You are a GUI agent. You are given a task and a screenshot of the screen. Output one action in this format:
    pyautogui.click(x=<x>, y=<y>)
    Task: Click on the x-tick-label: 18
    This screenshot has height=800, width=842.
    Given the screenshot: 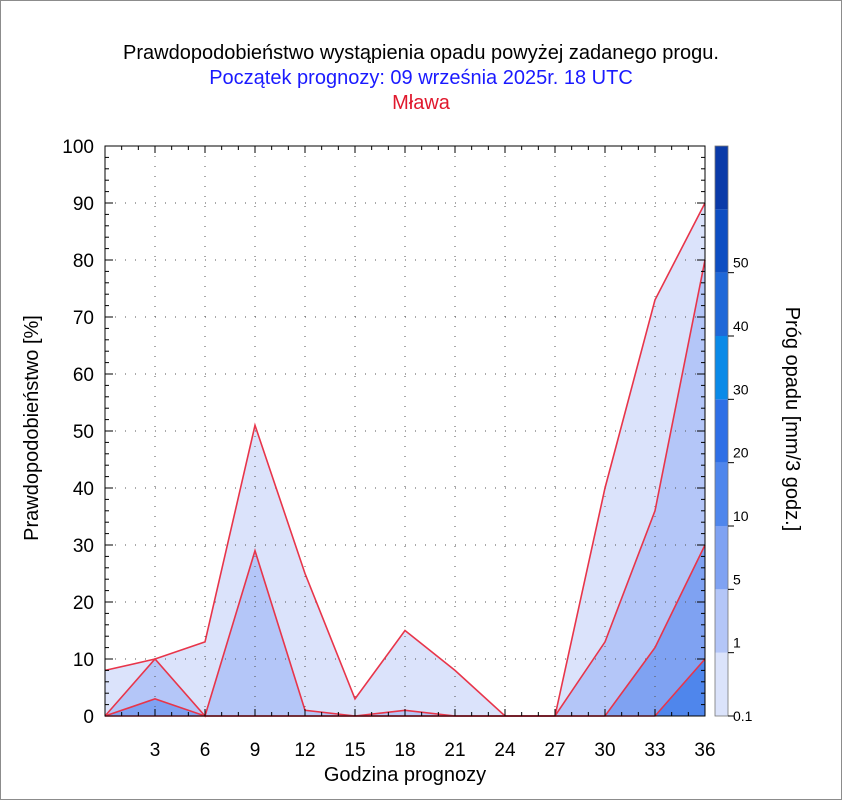 What is the action you would take?
    pyautogui.click(x=404, y=750)
    